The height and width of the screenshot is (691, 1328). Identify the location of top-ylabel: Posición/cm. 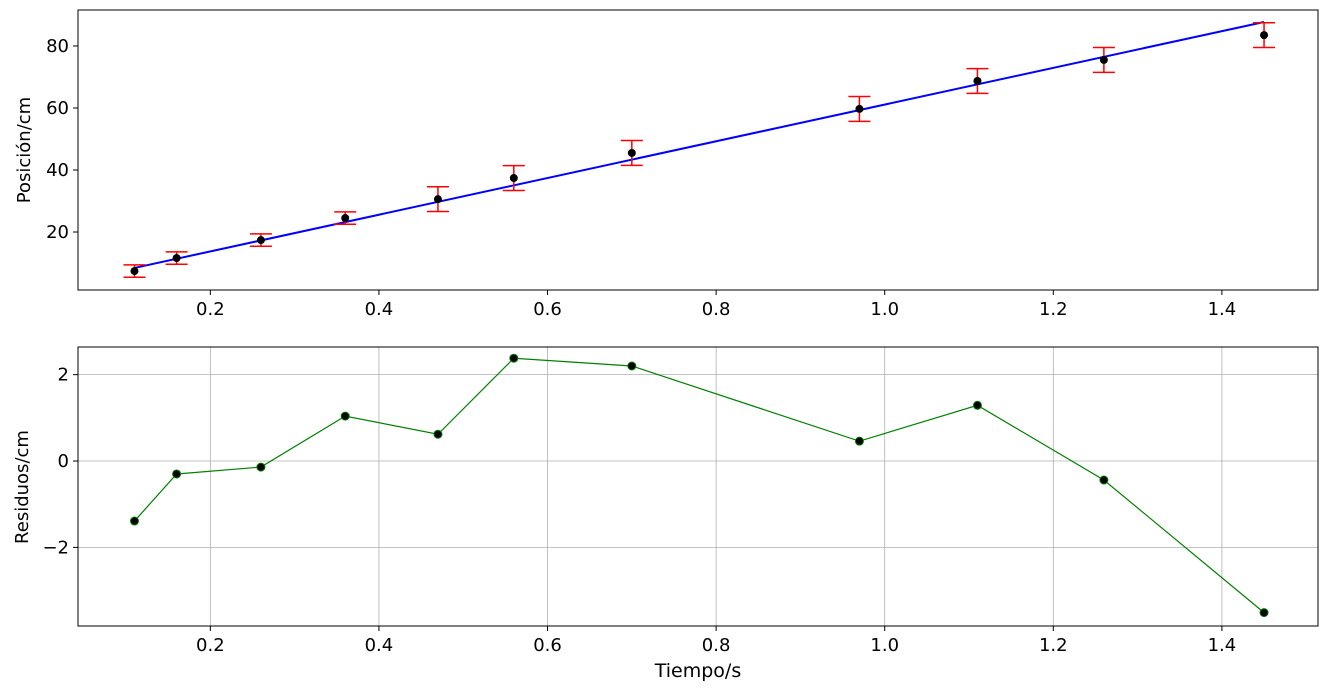
(24, 150).